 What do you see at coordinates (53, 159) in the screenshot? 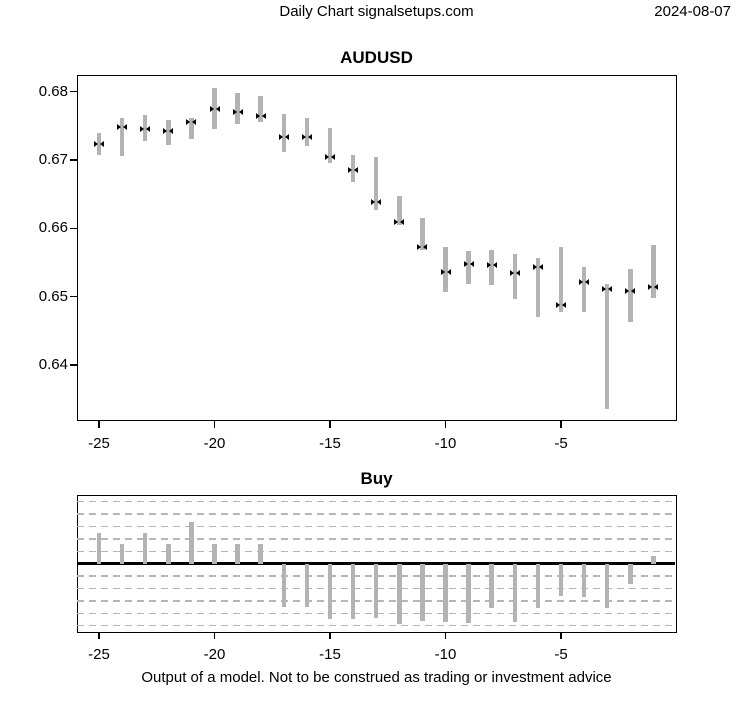
I see `price-y-tick-label: 0.67` at bounding box center [53, 159].